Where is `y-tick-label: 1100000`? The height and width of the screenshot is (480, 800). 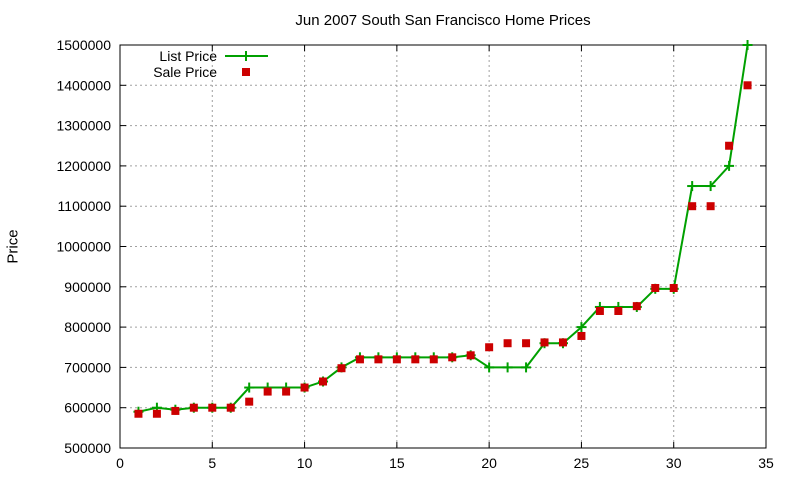
y-tick-label: 1100000 is located at coordinates (85, 206).